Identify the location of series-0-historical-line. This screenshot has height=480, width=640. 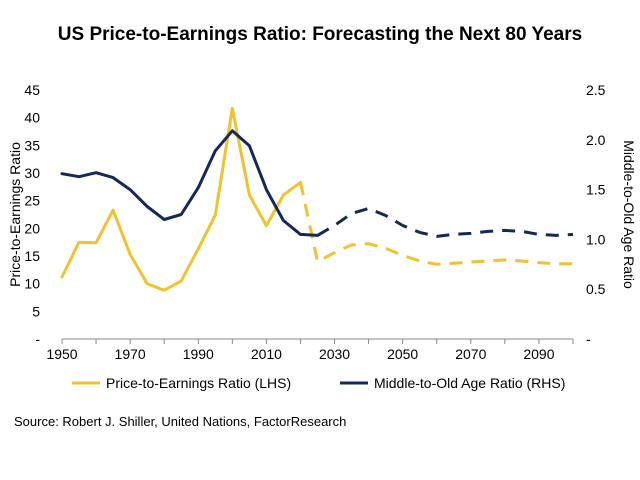
(181, 199).